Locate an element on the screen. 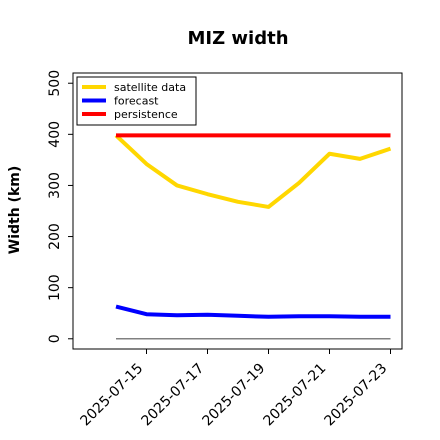 The image size is (440, 440). legend-label: satellite data is located at coordinates (150, 87).